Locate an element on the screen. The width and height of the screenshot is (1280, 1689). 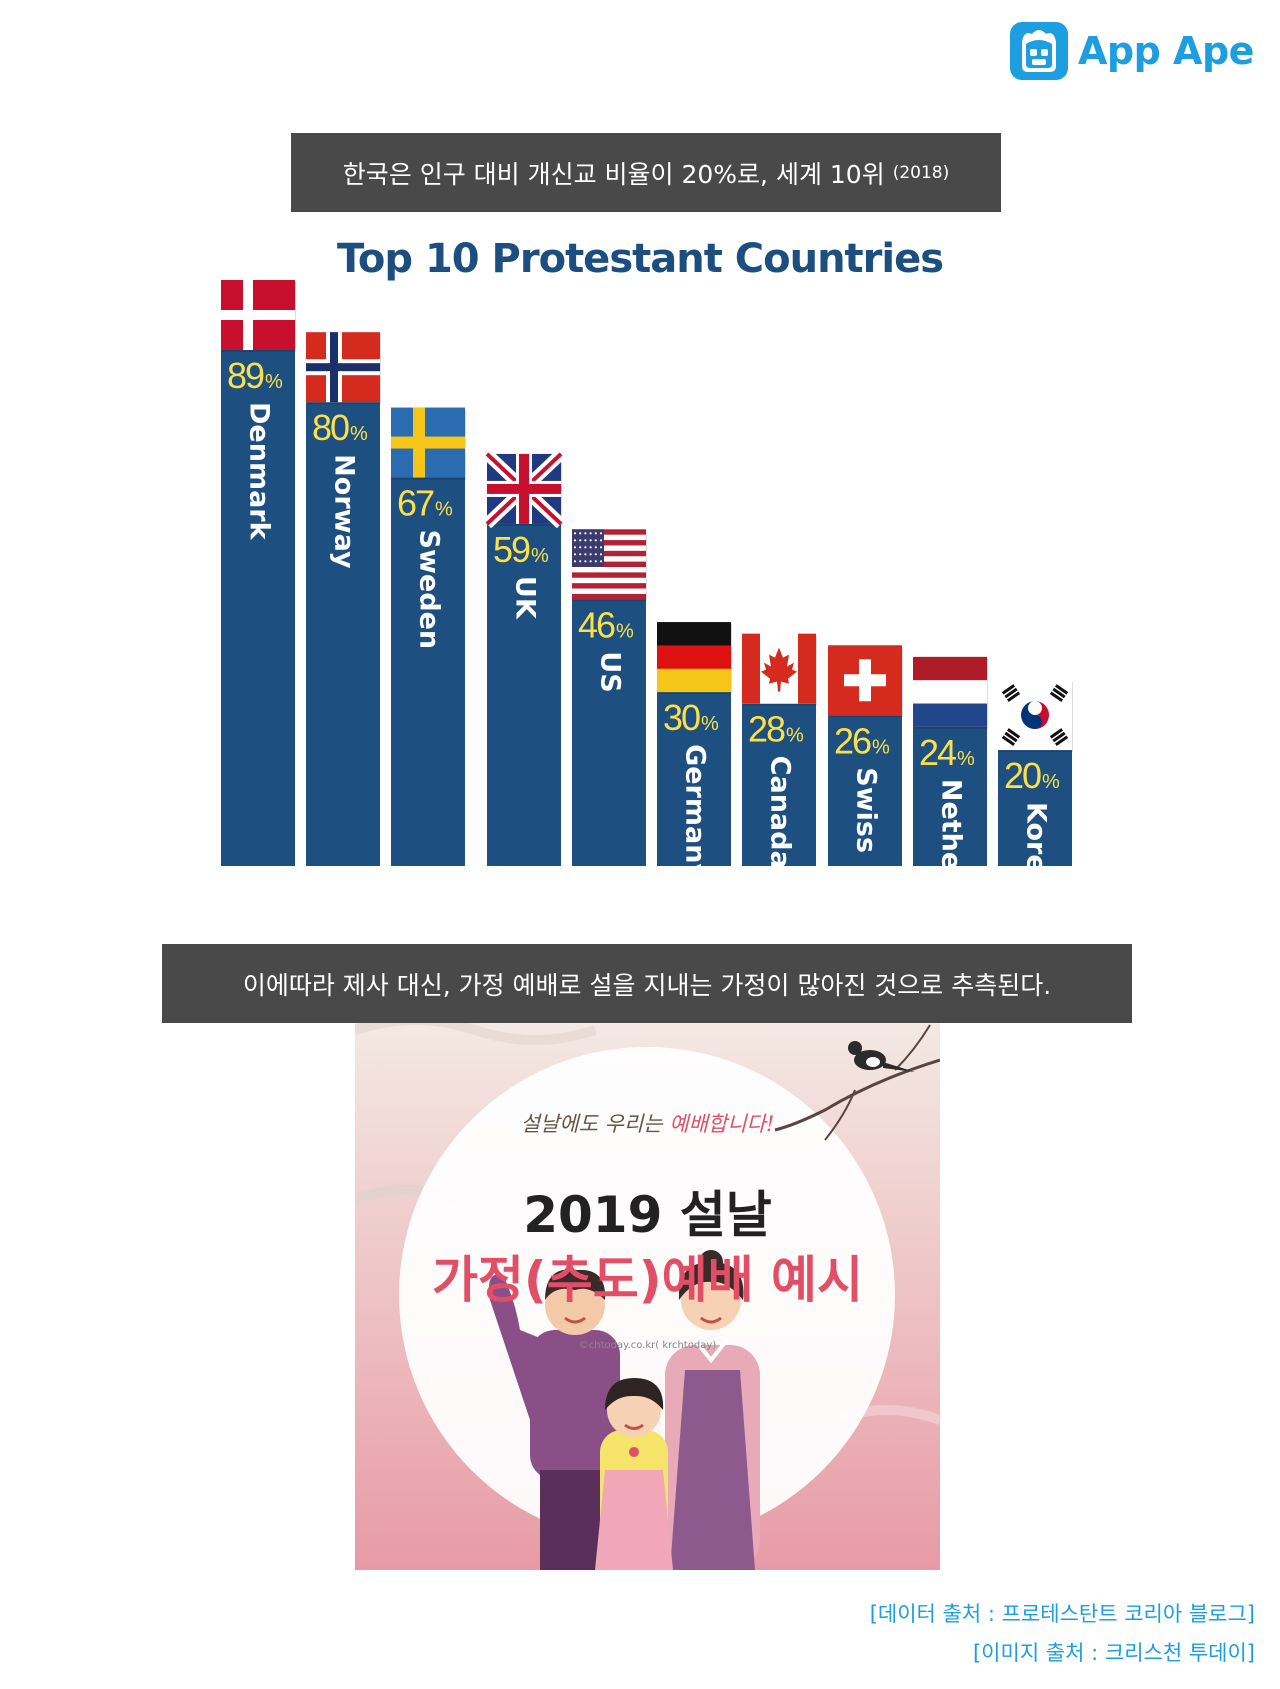
category-label-us: US is located at coordinates (610, 671).